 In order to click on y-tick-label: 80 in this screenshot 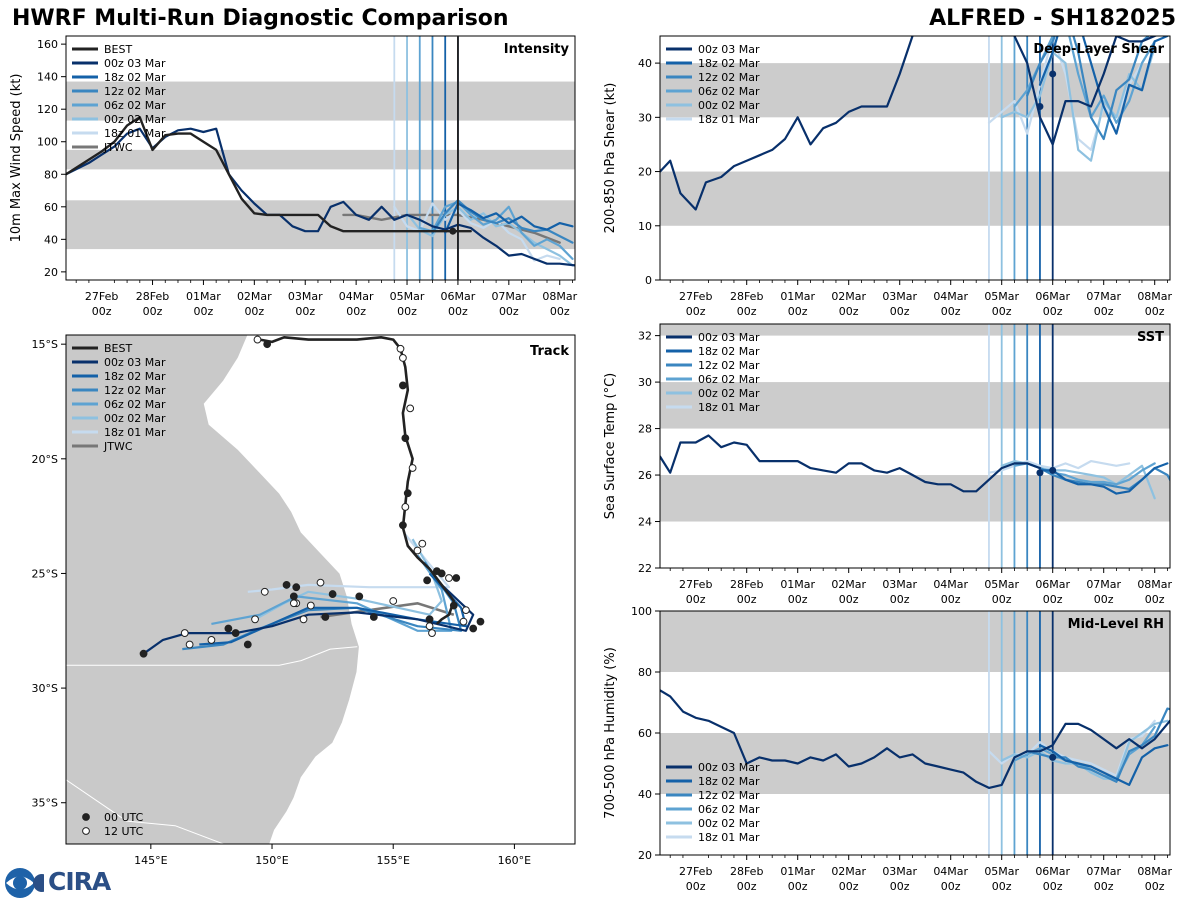, I will do `click(645, 672)`.